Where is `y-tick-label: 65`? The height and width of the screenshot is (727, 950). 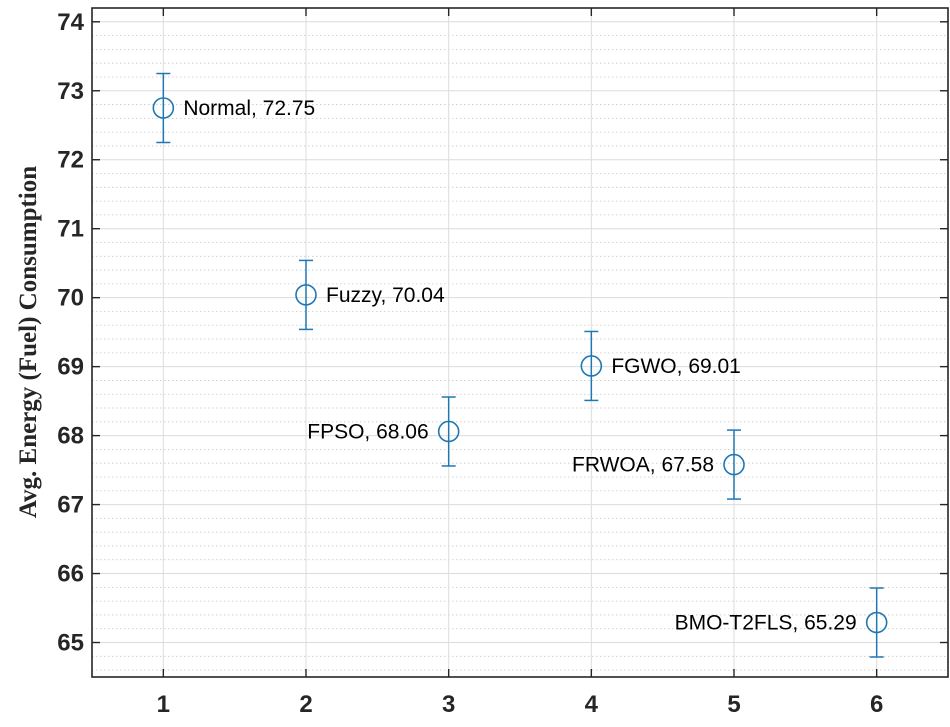 y-tick-label: 65 is located at coordinates (70, 643).